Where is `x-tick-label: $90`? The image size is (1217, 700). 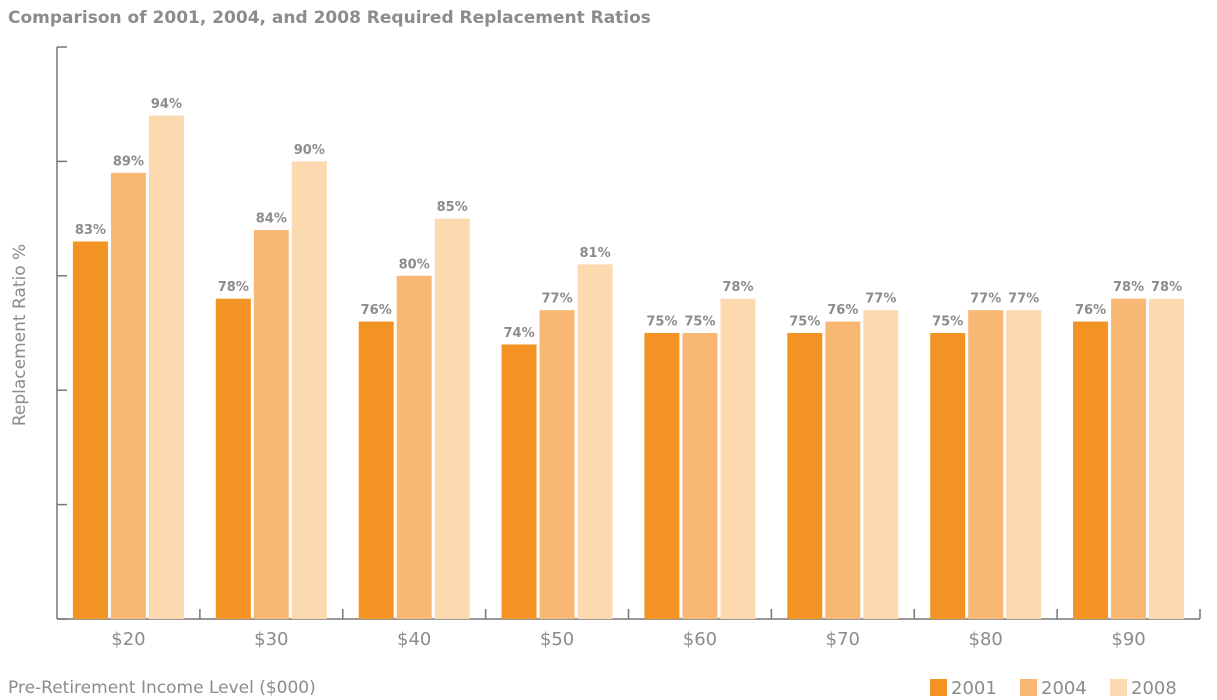
x-tick-label: $90 is located at coordinates (1128, 639).